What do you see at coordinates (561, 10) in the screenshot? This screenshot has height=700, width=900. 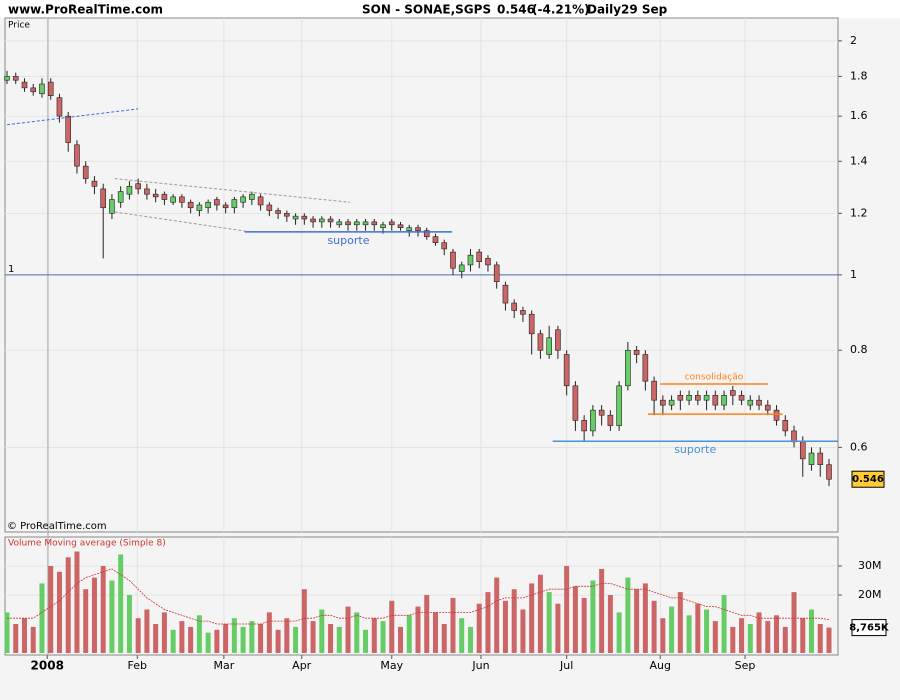 I see `change: (-4.21%)` at bounding box center [561, 10].